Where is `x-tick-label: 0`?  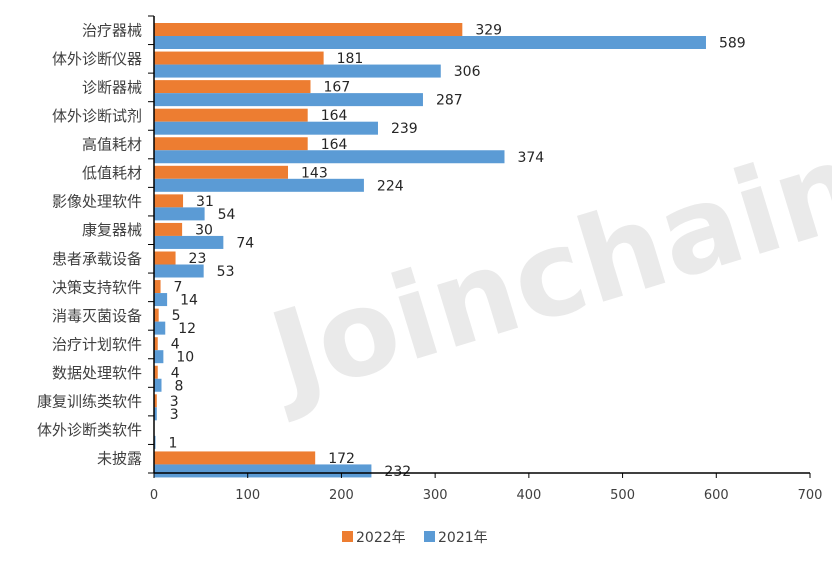 x-tick-label: 0 is located at coordinates (154, 495).